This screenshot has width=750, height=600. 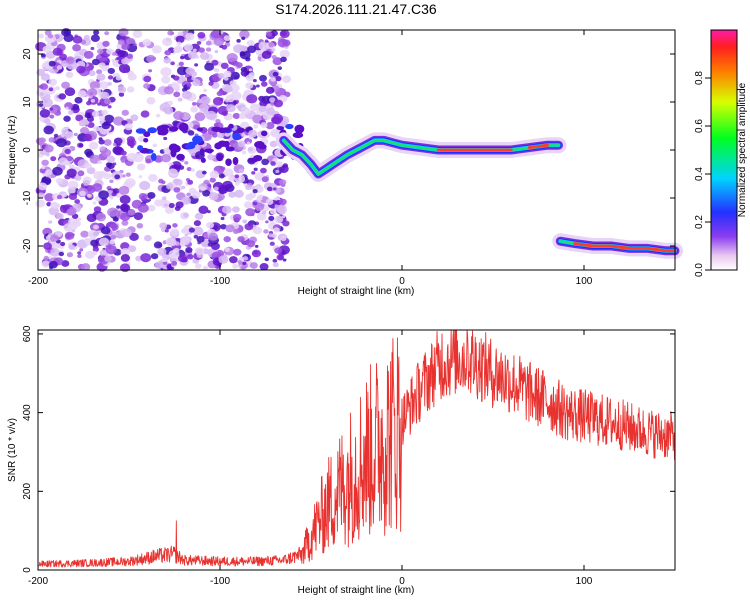 What do you see at coordinates (27, 412) in the screenshot?
I see `y-tick-label: 400` at bounding box center [27, 412].